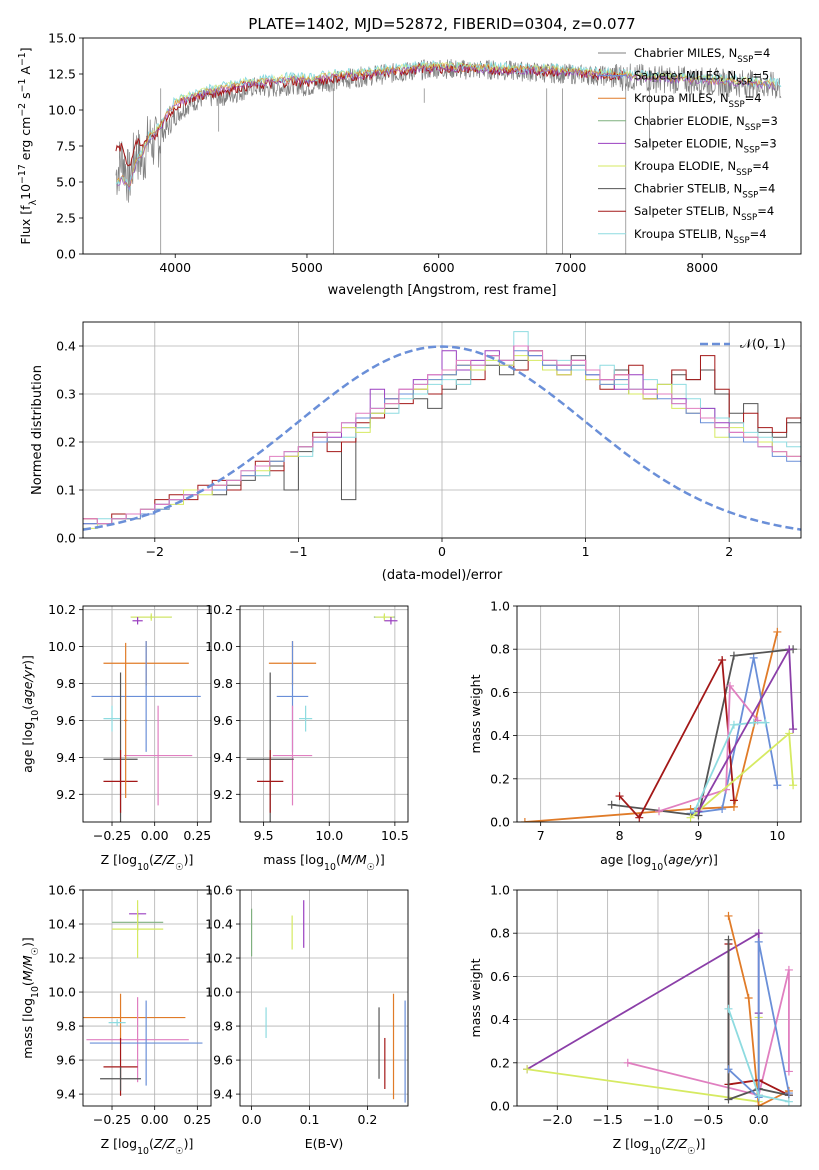  What do you see at coordinates (448, 131) in the screenshot?
I see `spectrum-data-line` at bounding box center [448, 131].